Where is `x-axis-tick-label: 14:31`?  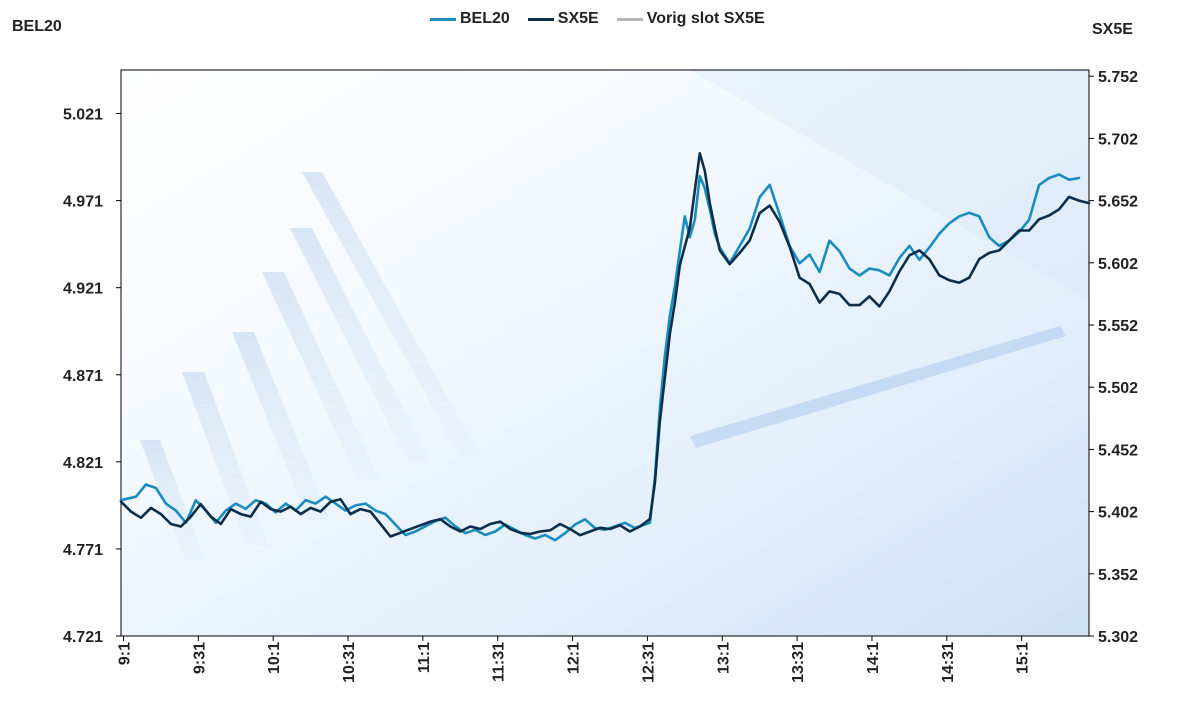
x-axis-tick-label: 14:31 is located at coordinates (948, 662).